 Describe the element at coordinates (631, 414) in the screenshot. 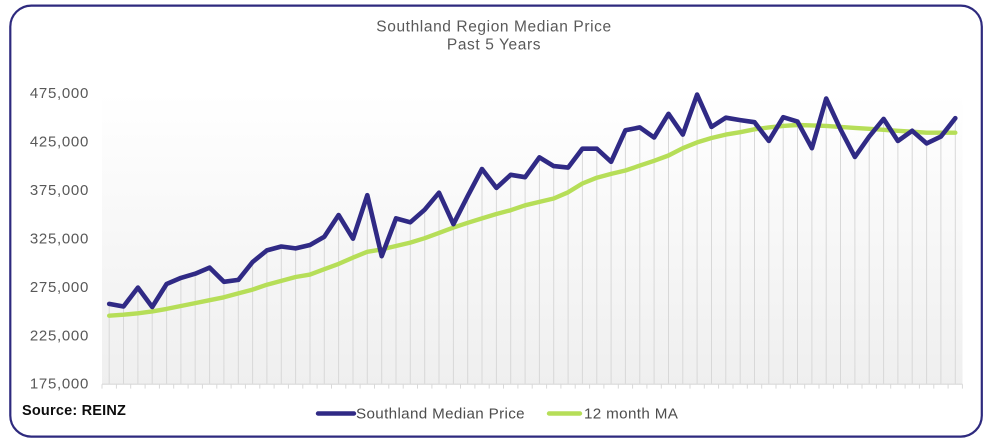

I see `svg-text: 12 month MA` at that location.